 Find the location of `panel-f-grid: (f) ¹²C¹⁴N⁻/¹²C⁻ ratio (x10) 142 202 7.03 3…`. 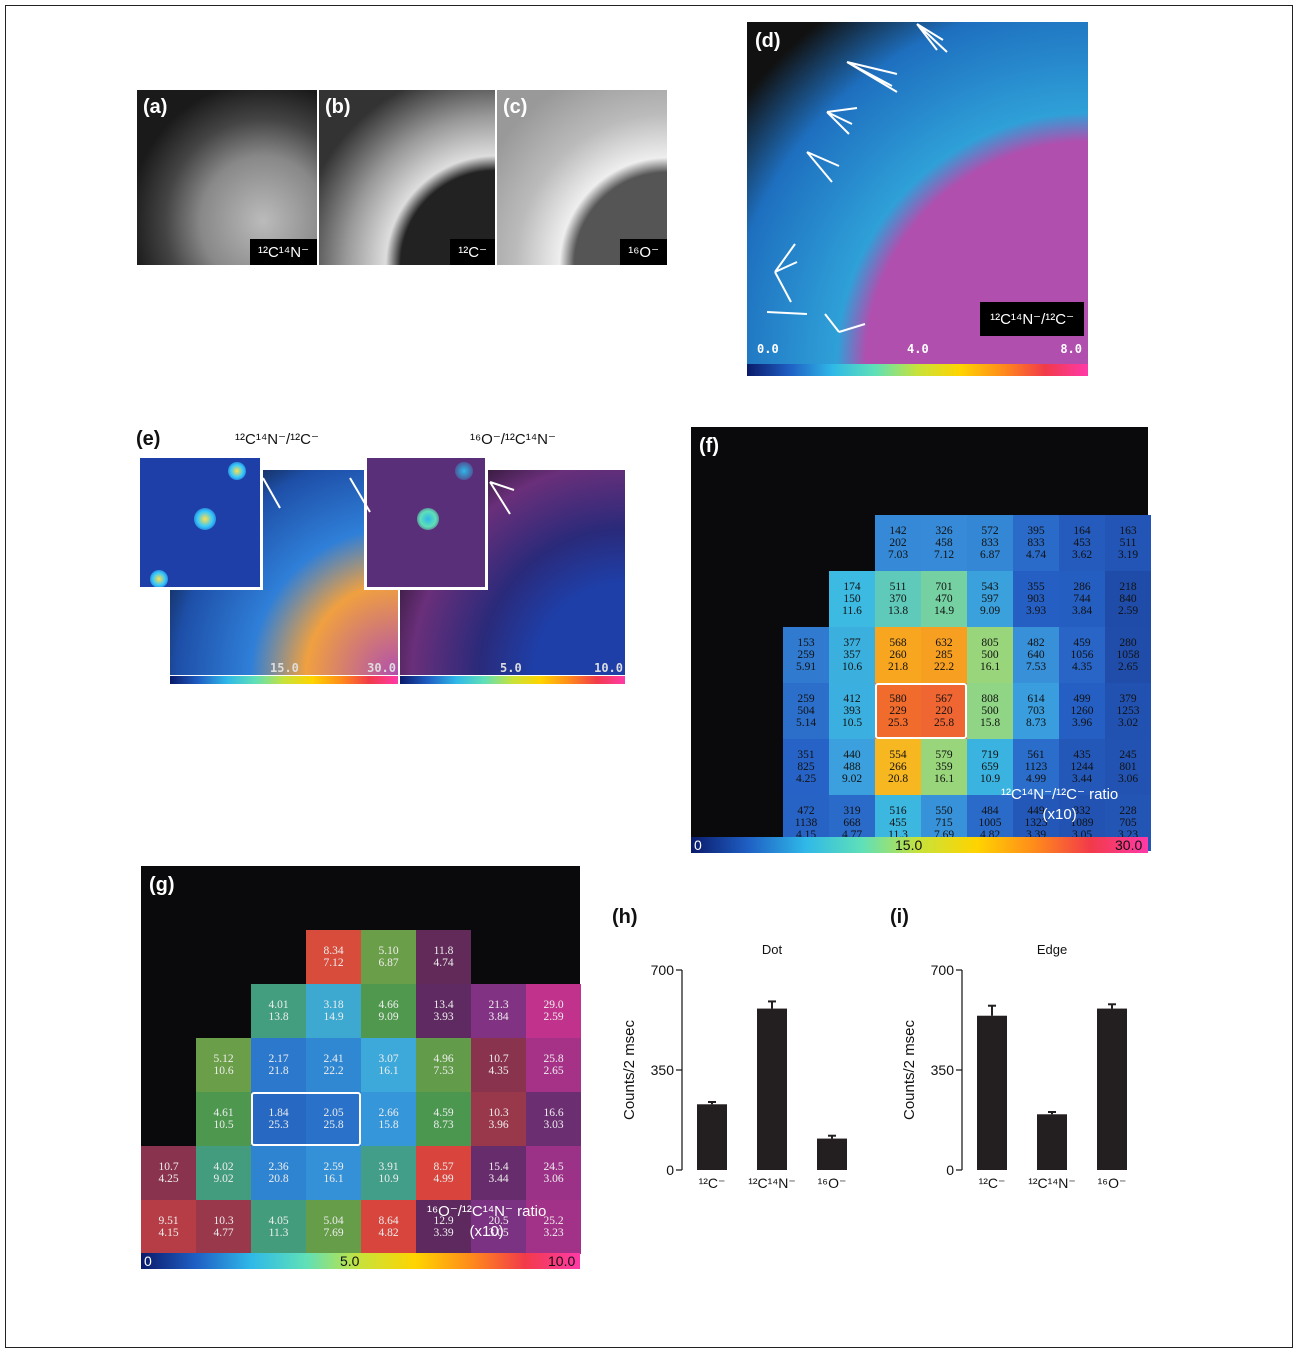

panel-f-grid: (f) ¹²C¹⁴N⁻/¹²C⁻ ratio (x10) 142 202 7.03 3… is located at coordinates (921, 639).